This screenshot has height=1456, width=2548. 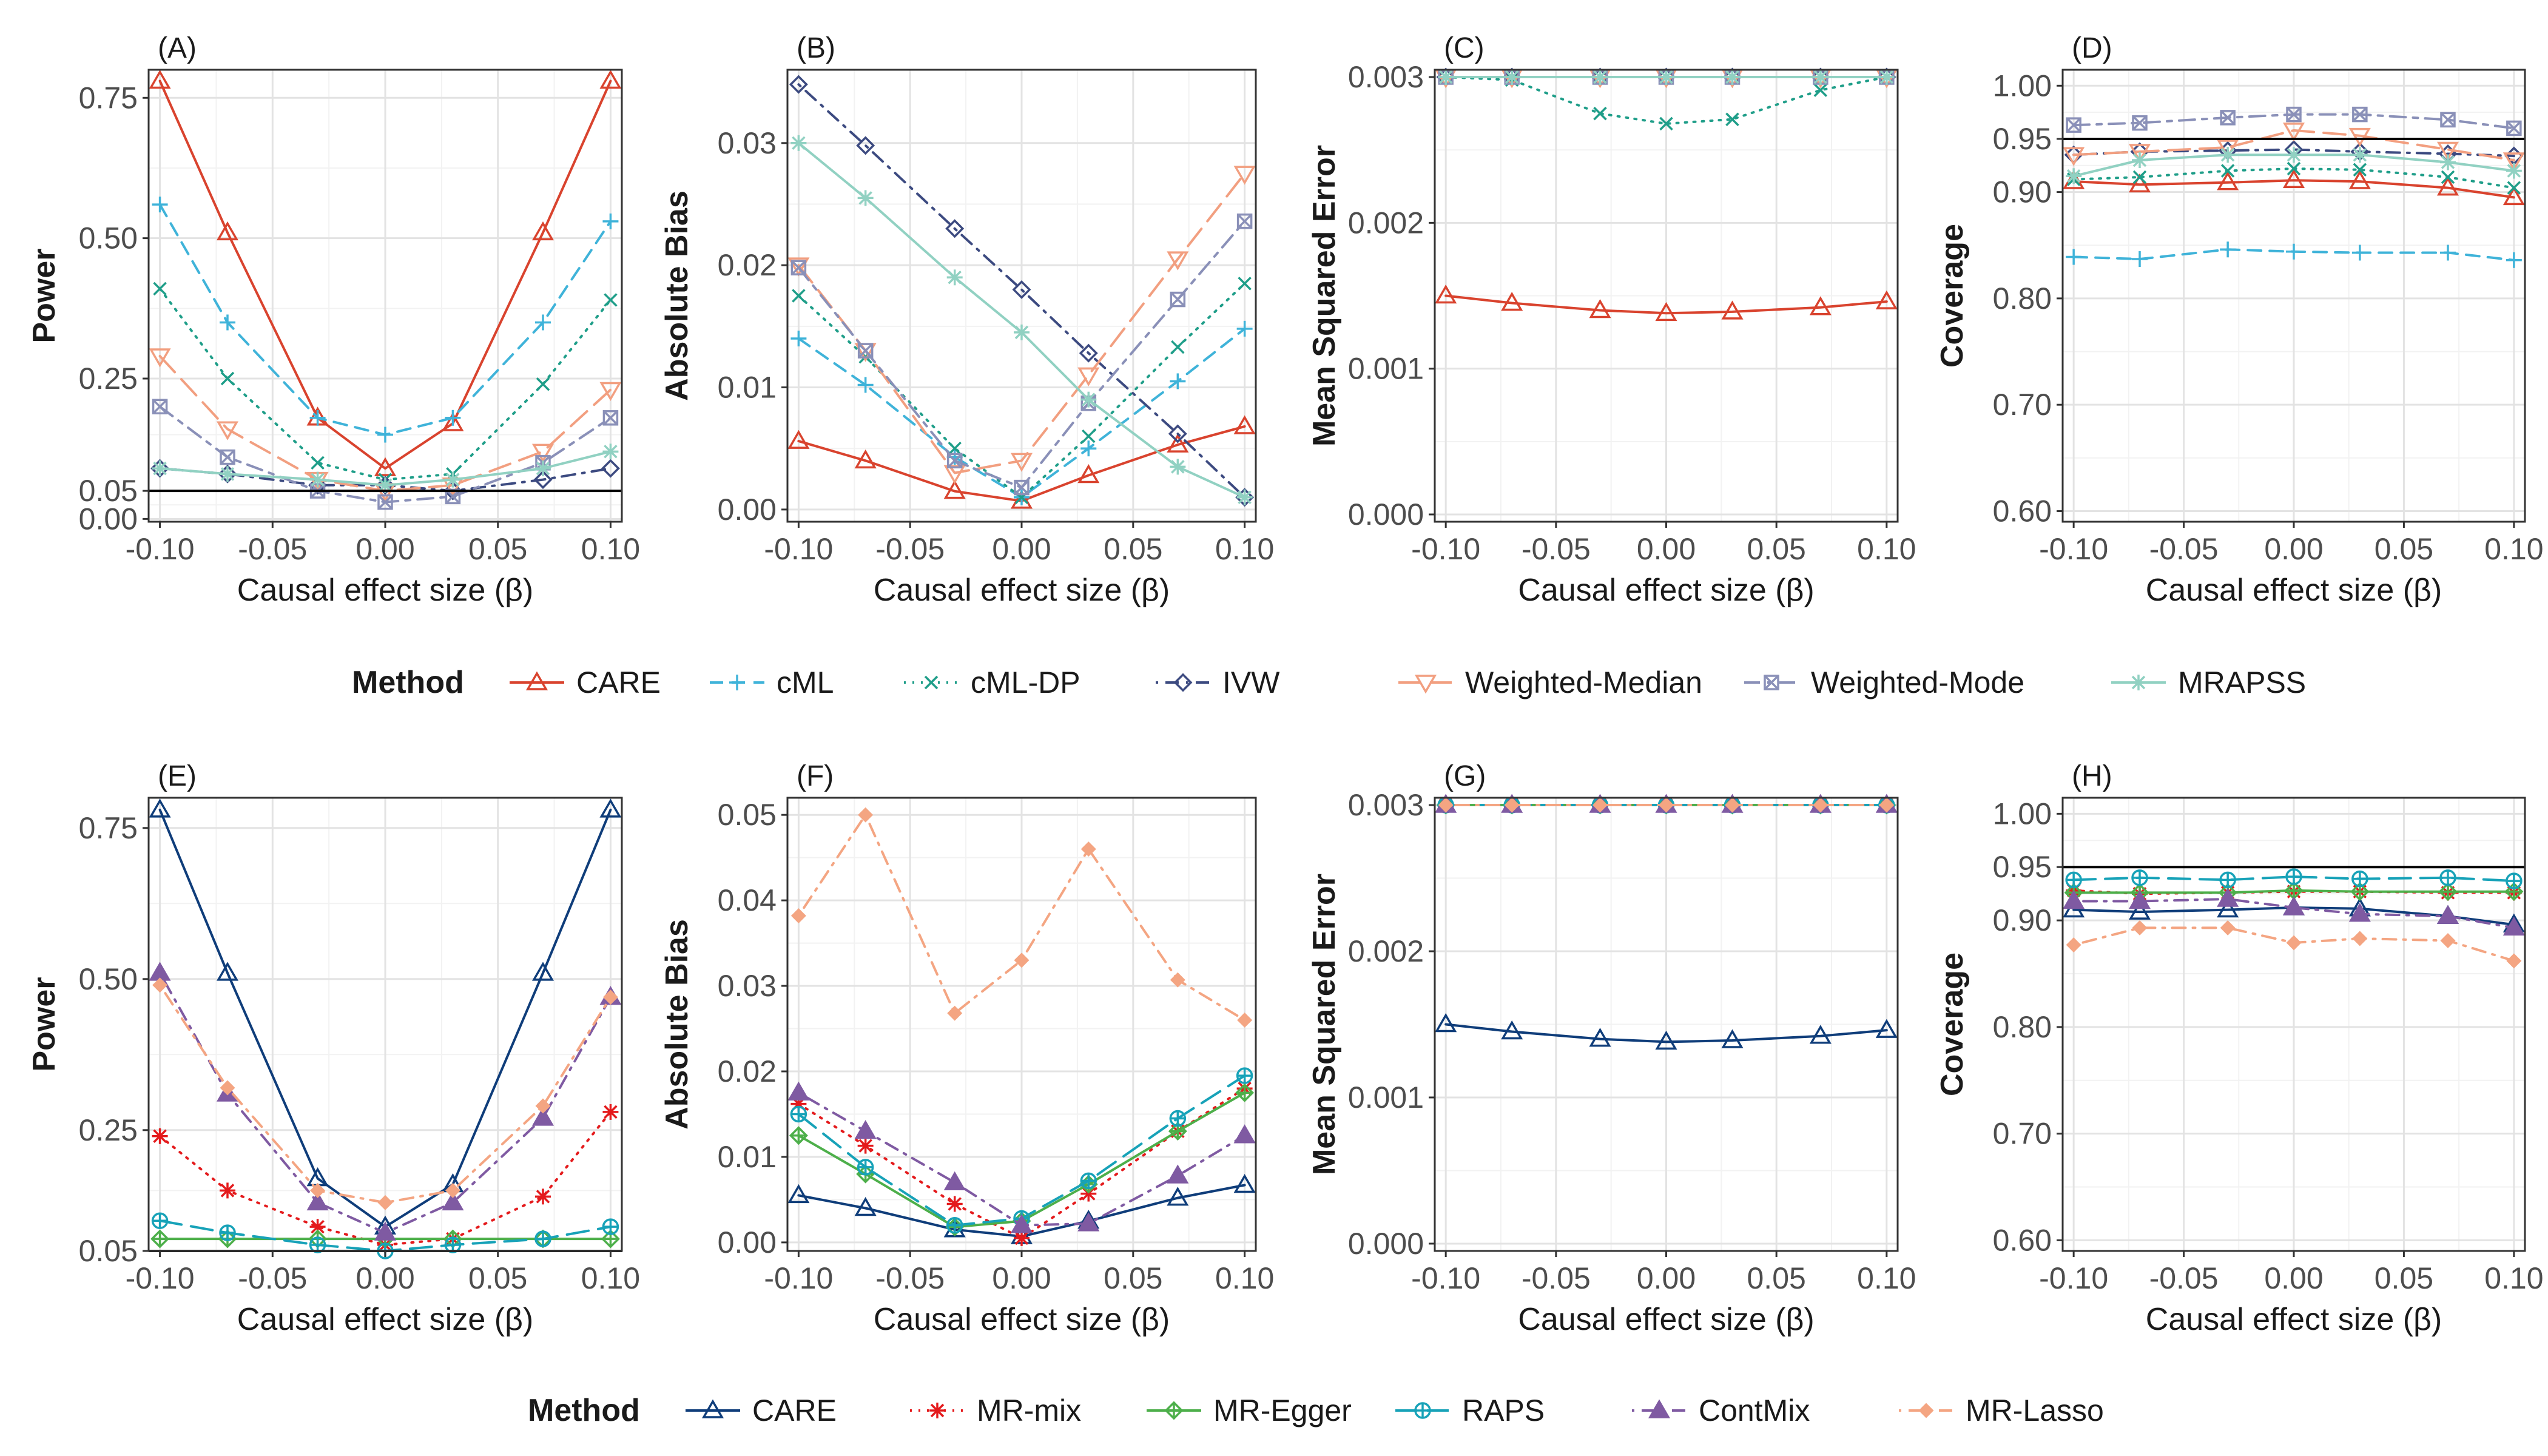 I want to click on legend-item-weighted-median: Weighted-Median, so click(x=1550, y=682).